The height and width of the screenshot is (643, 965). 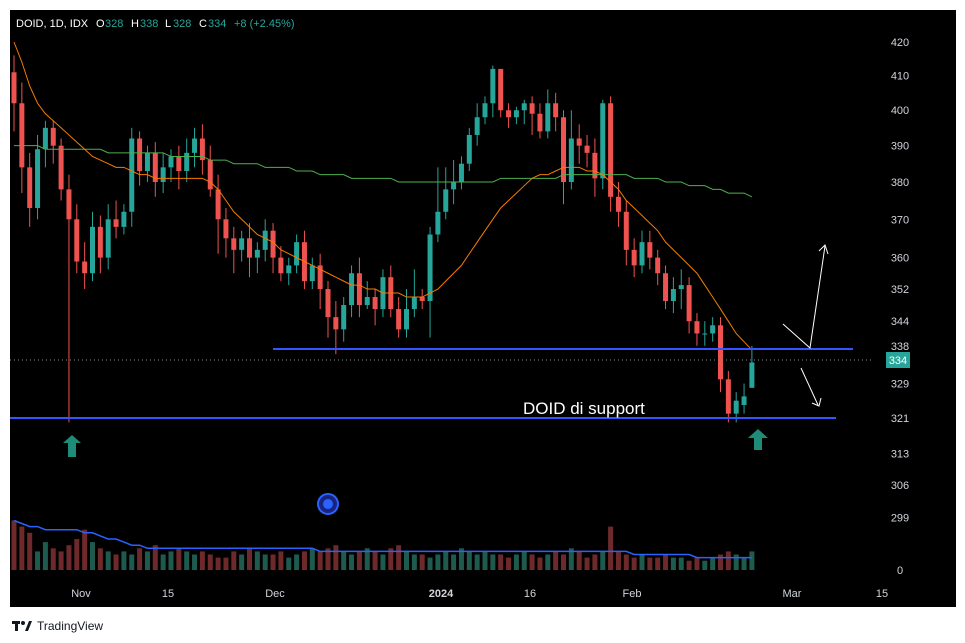 I want to click on open-value: 328, so click(x=114, y=24).